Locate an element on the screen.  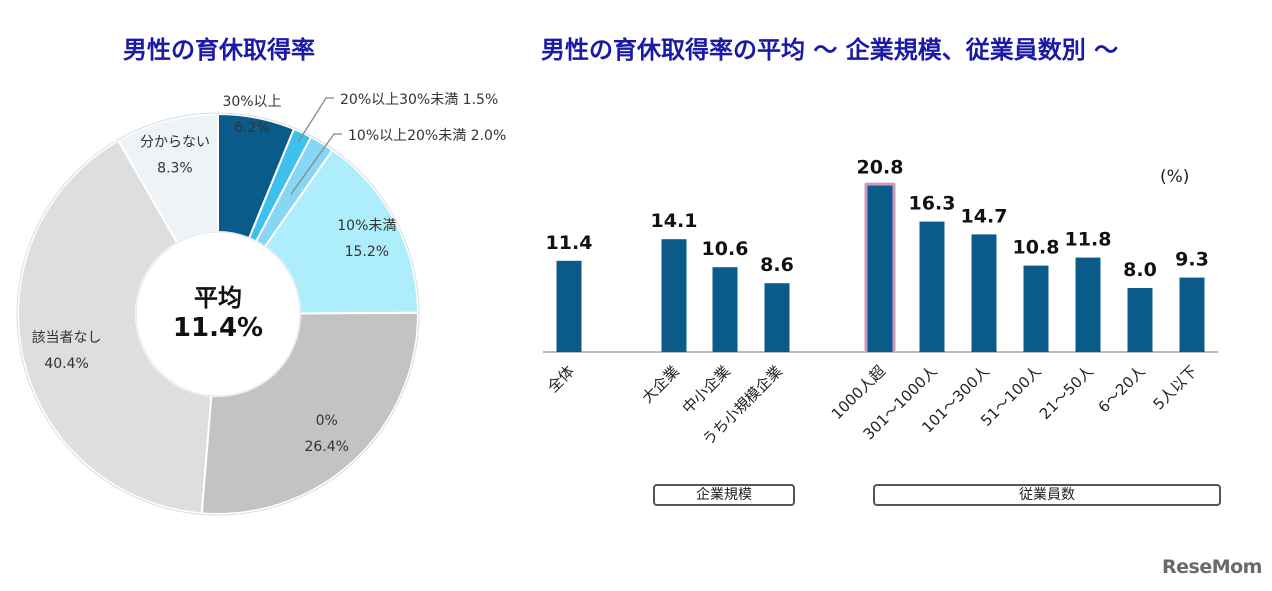
resemom-logo: ReseMom is located at coordinates (1212, 567).